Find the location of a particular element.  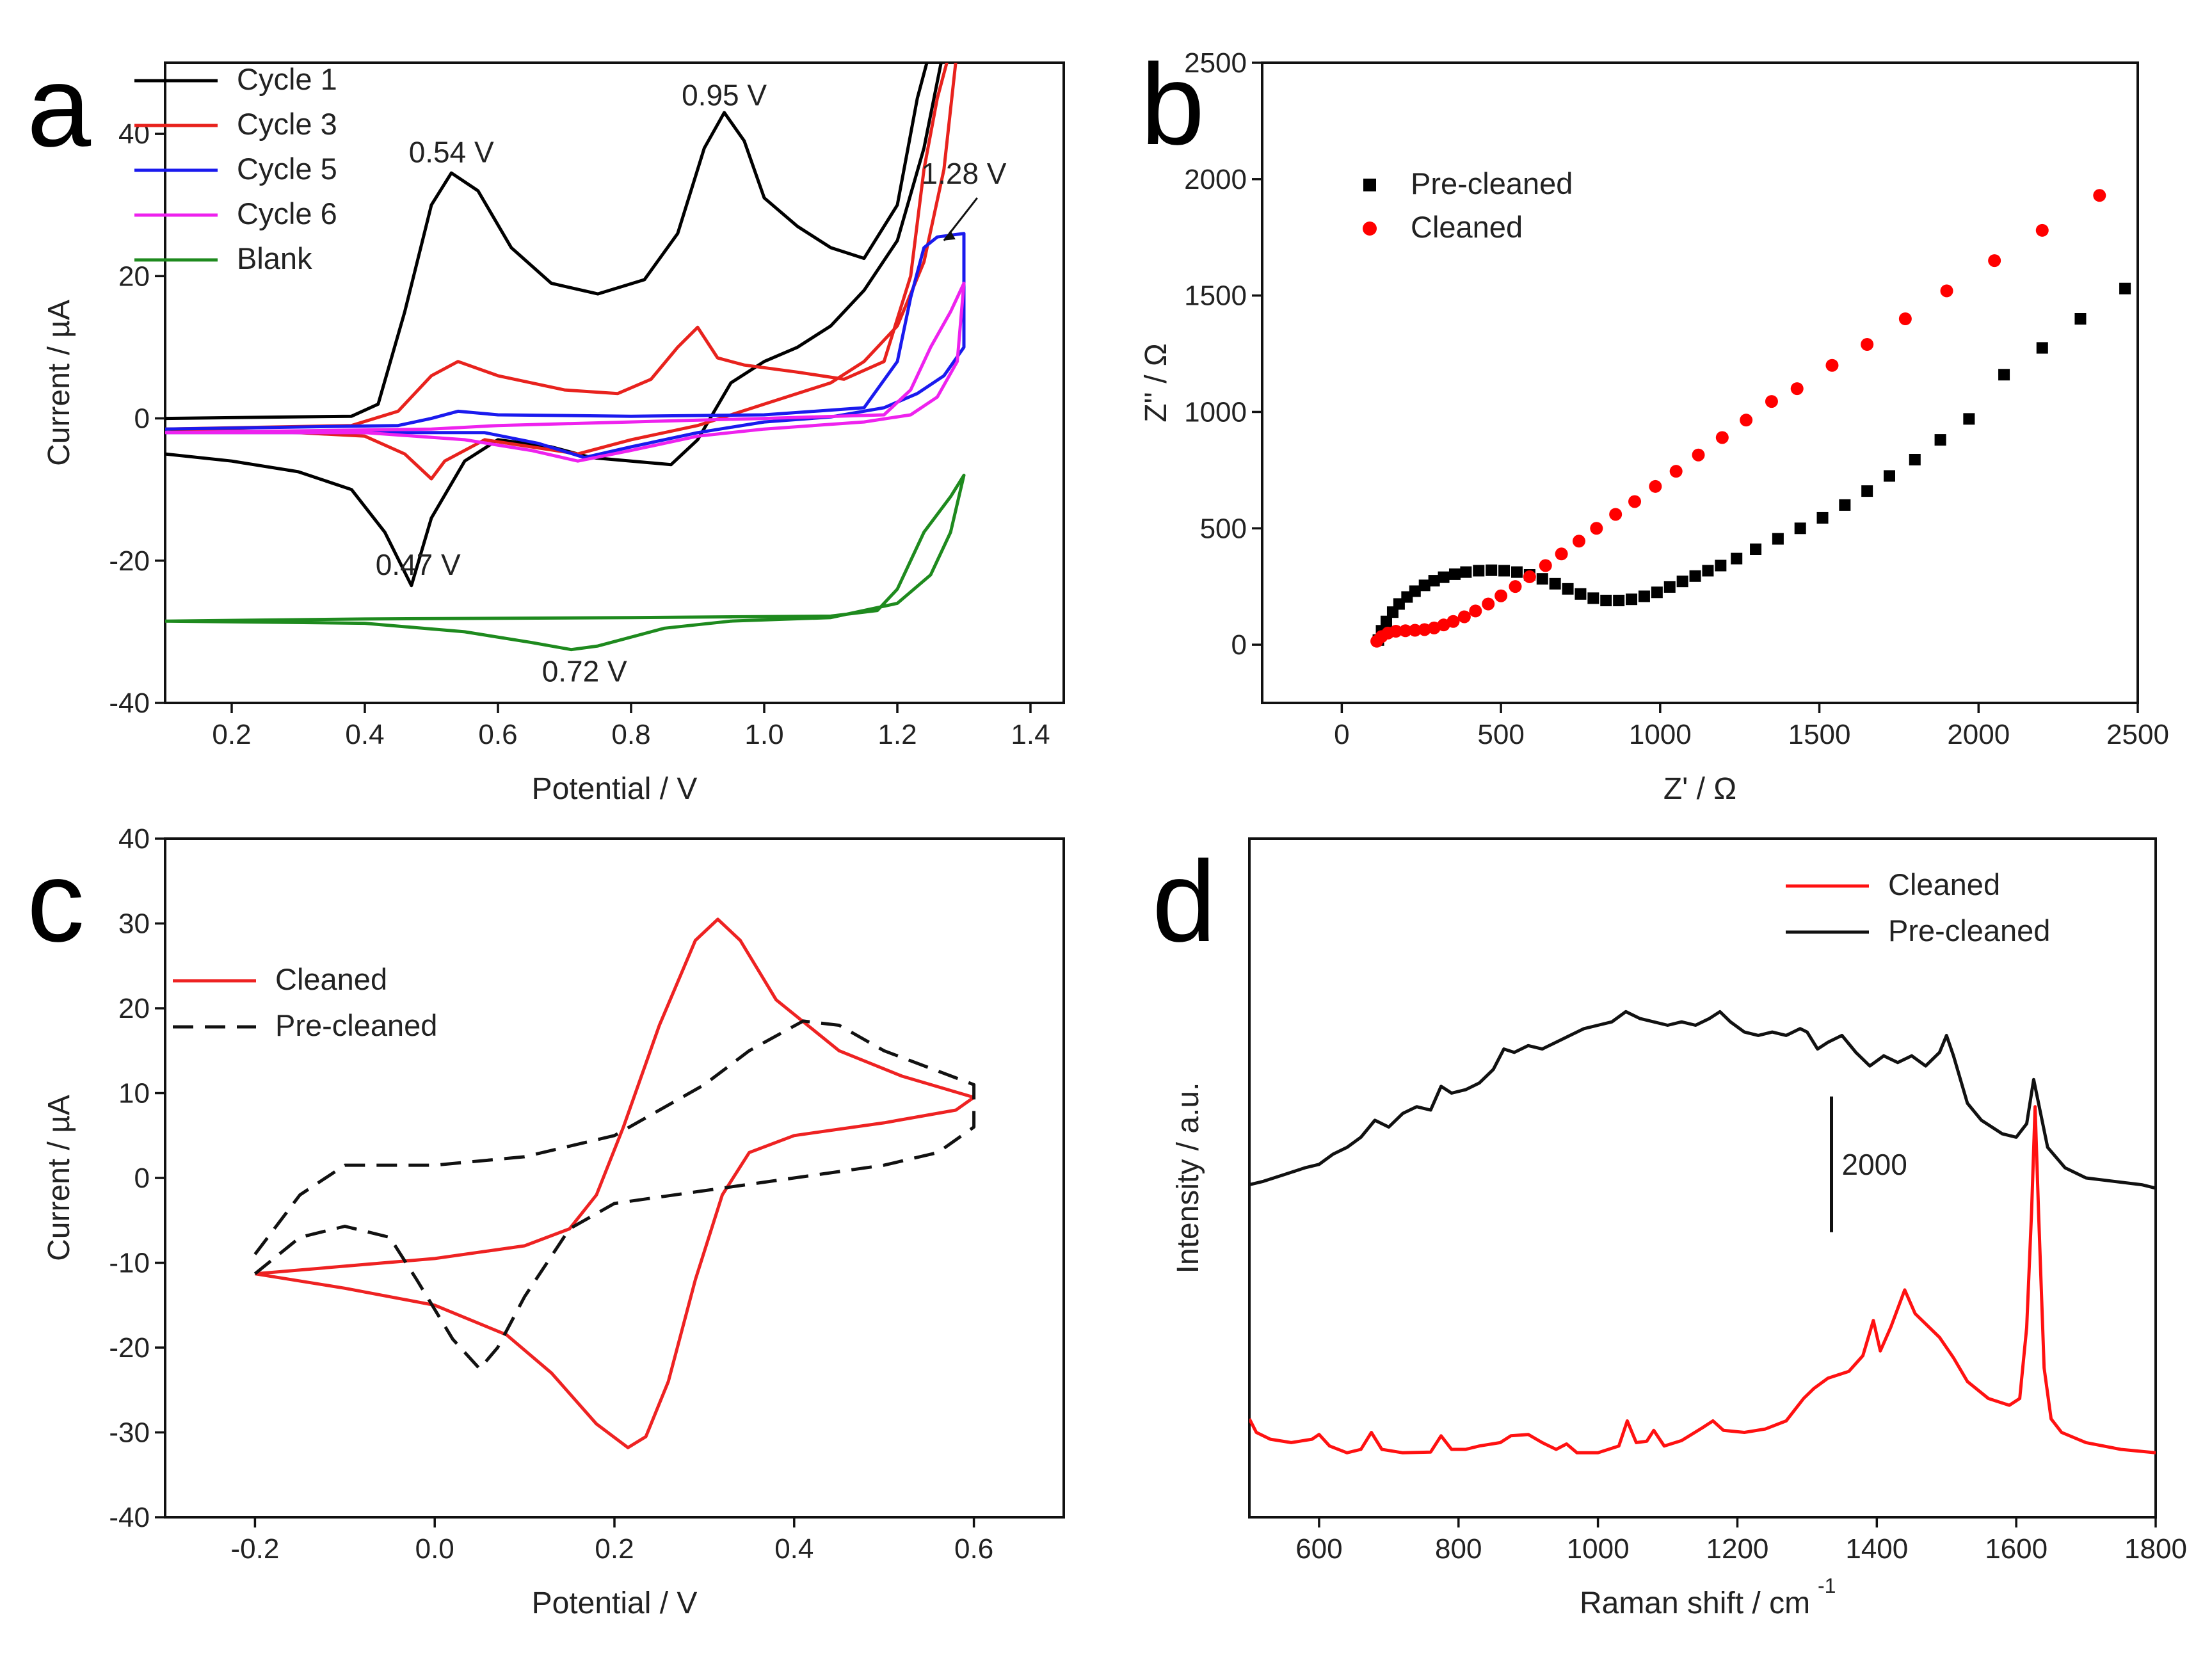

x-axis-label: Z' / Ω is located at coordinates (1699, 789).